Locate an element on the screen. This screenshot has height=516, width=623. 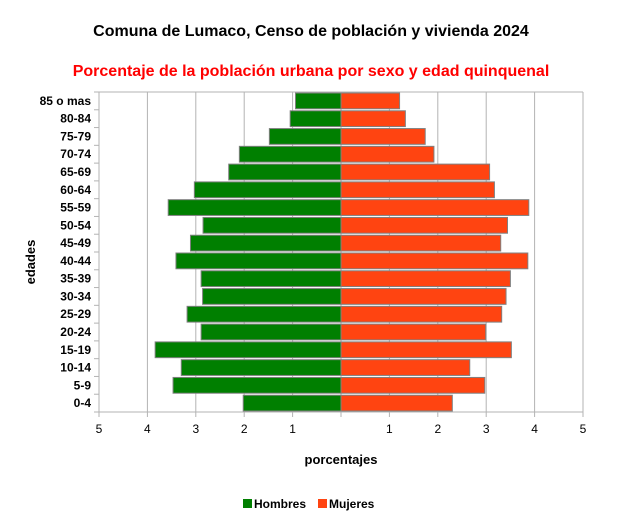
y-tick-label: 75-79 is located at coordinates (75, 136).